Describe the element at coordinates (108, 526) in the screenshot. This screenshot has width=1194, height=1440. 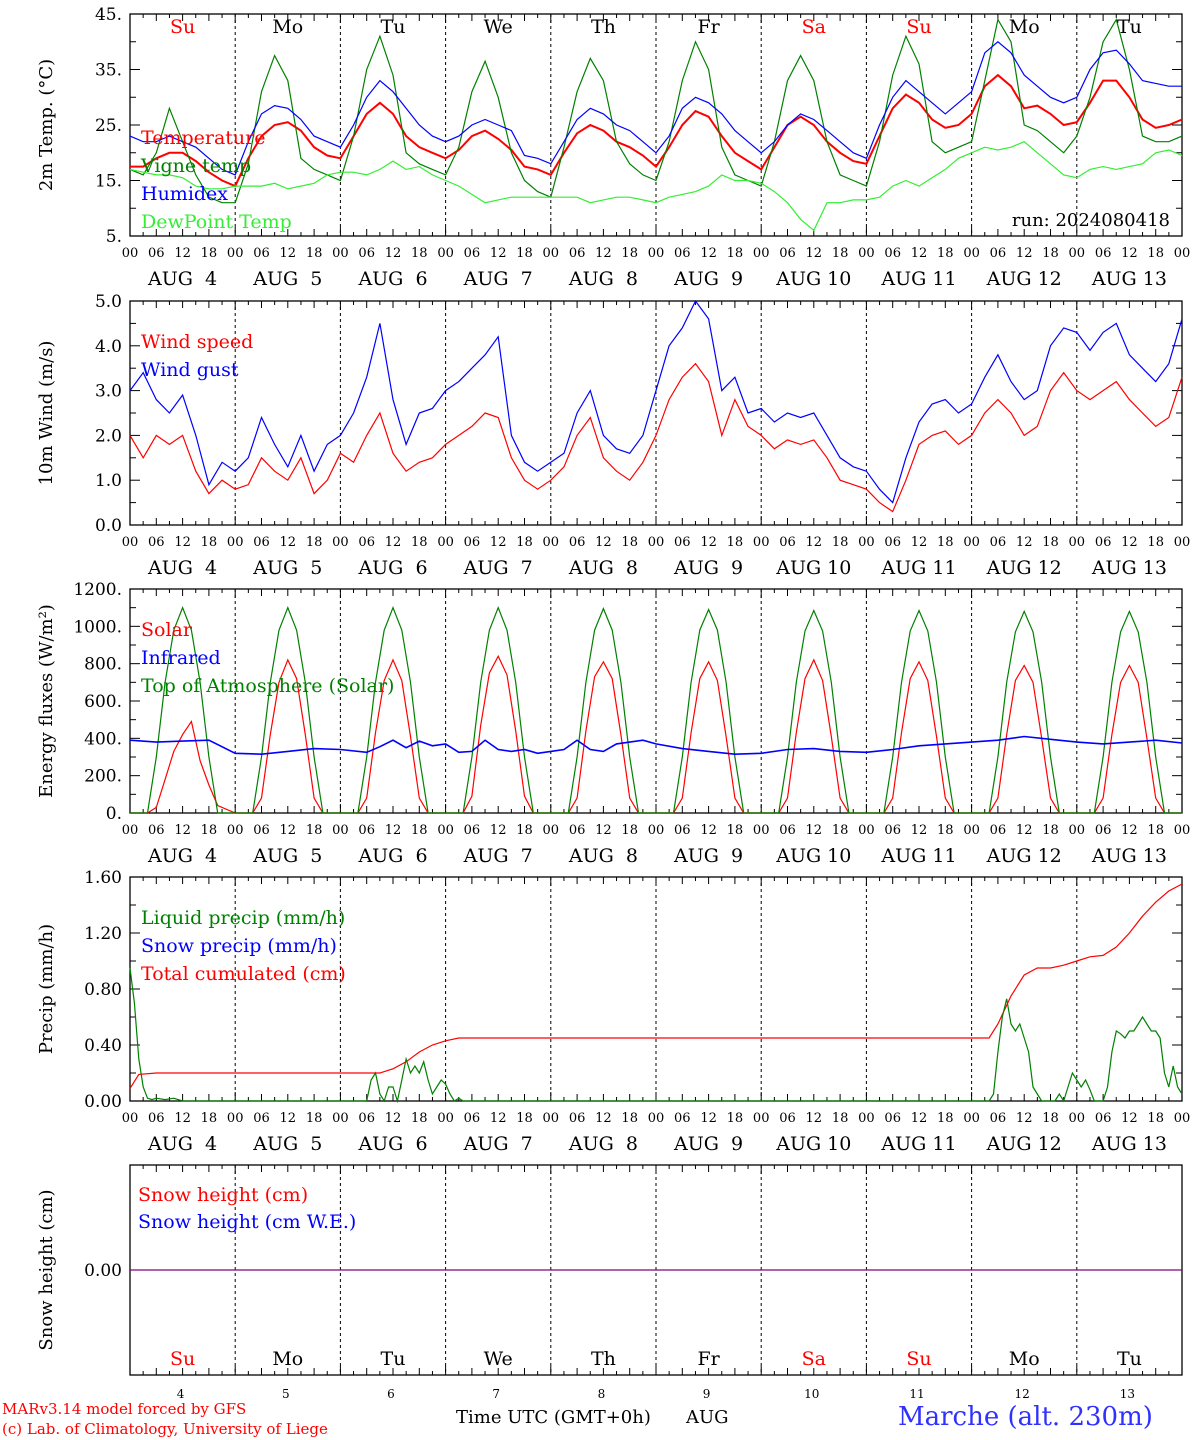
I see `y-tick-label: 0.0` at that location.